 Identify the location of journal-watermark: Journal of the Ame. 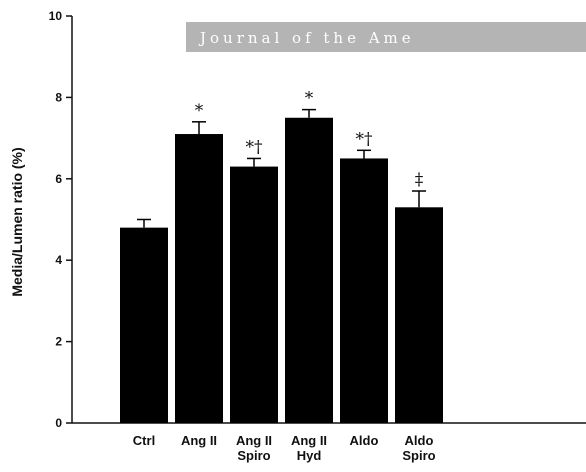
(386, 37).